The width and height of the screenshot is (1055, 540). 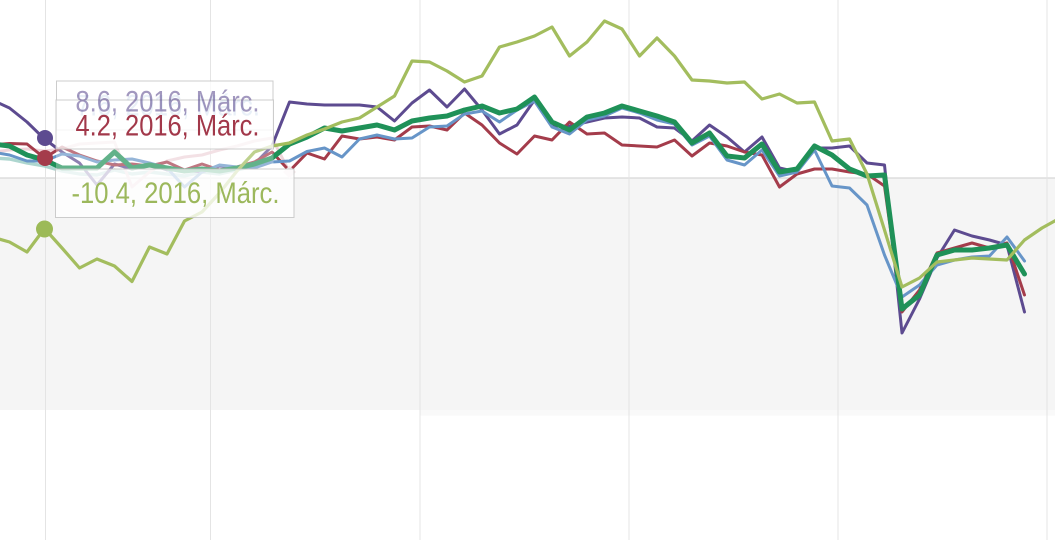 What do you see at coordinates (168, 106) in the screenshot?
I see `svg-text: 7.6, 2016, Márc.` at bounding box center [168, 106].